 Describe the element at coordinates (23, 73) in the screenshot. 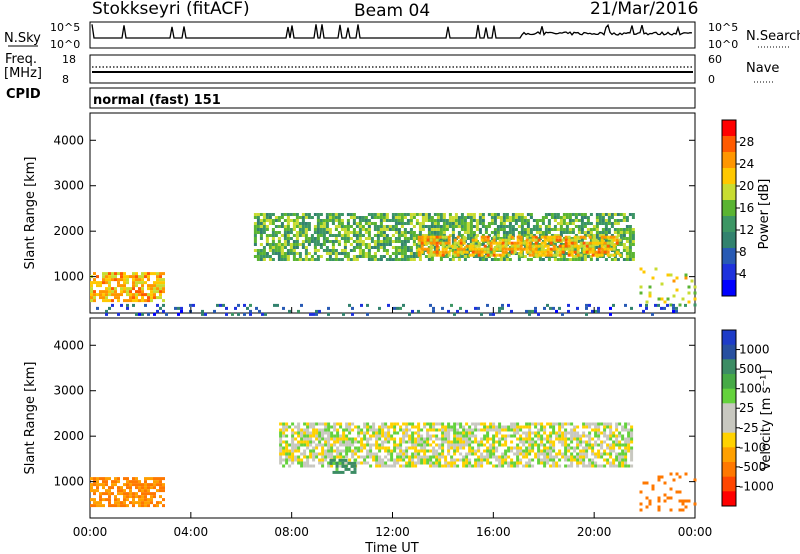

I see `freq-label-line2: [MHz]` at that location.